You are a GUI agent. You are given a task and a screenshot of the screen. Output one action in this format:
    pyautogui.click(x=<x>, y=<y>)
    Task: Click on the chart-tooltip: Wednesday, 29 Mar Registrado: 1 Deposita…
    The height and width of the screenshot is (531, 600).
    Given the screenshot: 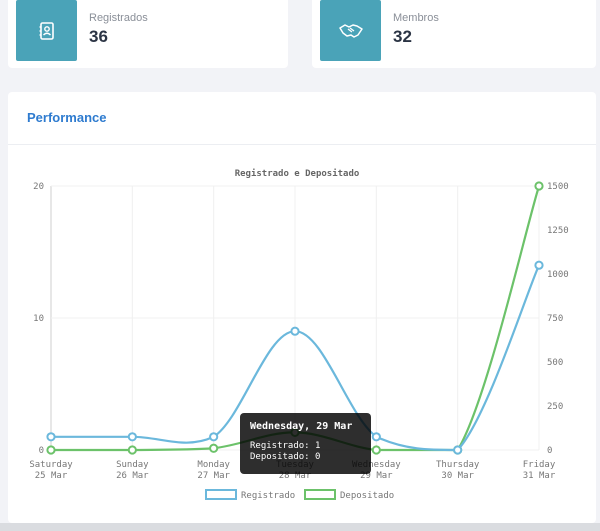 What is the action you would take?
    pyautogui.click(x=305, y=443)
    